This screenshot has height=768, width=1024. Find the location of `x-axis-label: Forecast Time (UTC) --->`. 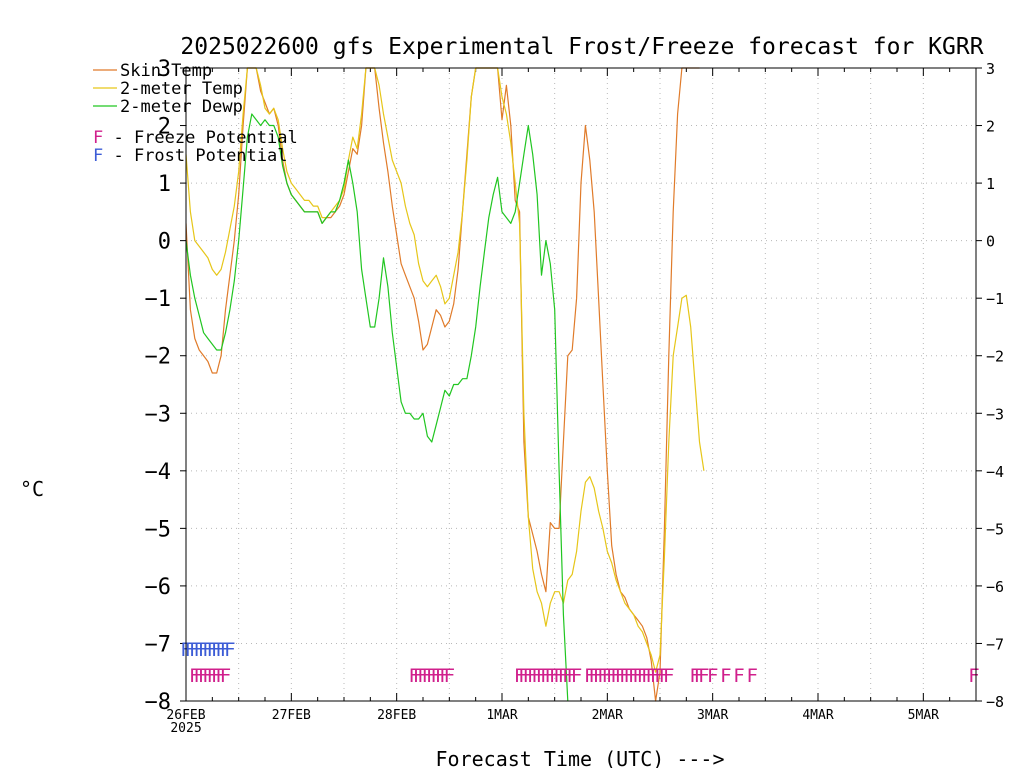

x-axis-label: Forecast Time (UTC) ---> is located at coordinates (580, 757).